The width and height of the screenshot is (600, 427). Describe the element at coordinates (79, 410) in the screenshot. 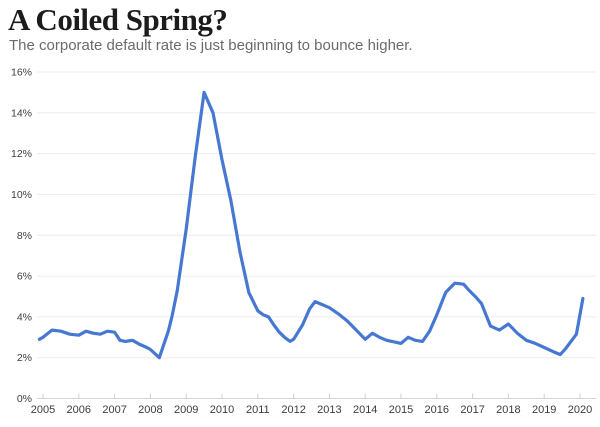

I see `x-axis-label: 2006` at that location.